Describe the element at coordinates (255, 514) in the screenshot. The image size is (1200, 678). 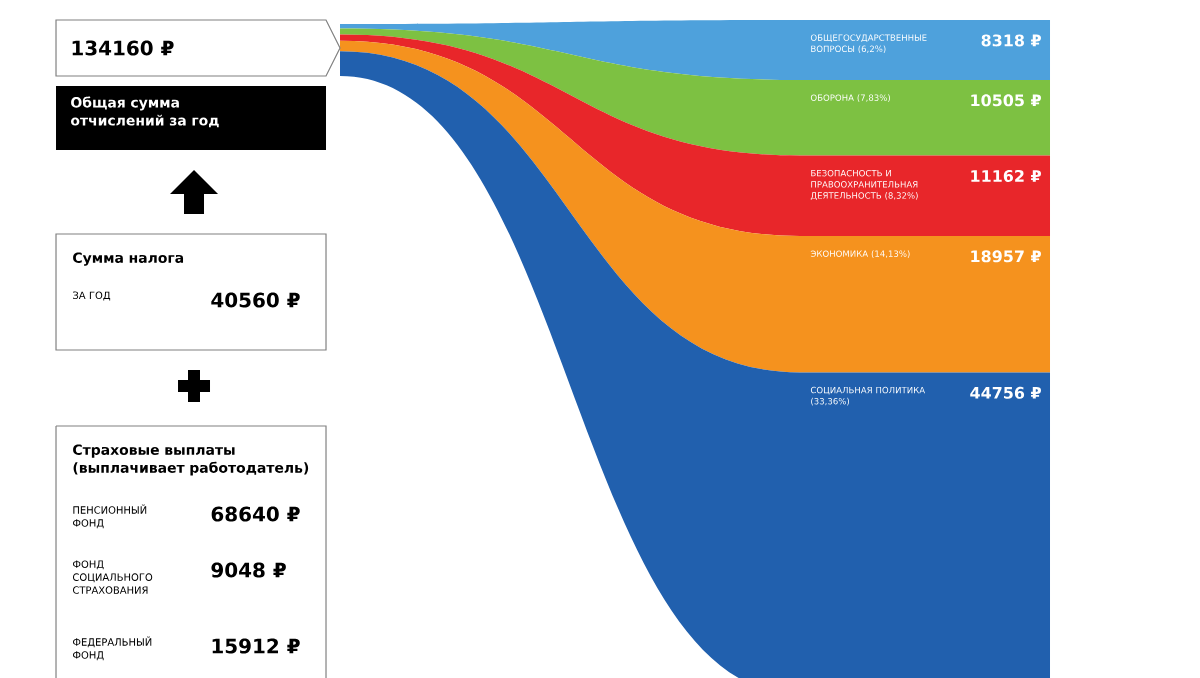
I see `text: 68640 ₽` at that location.